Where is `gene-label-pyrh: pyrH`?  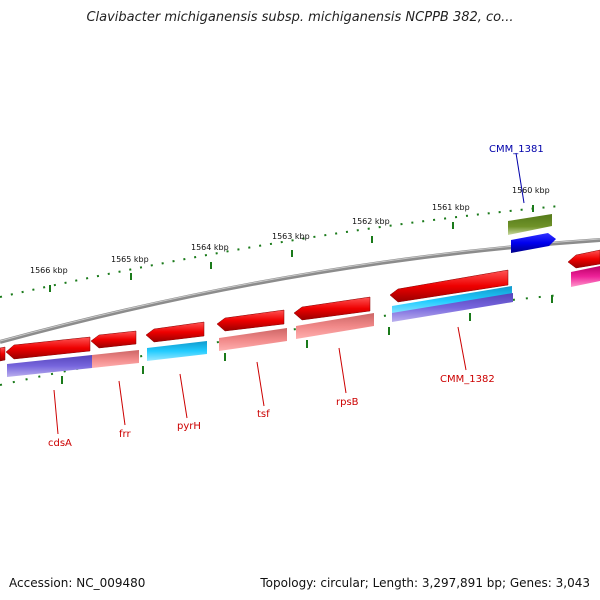 gene-label-pyrh: pyrH is located at coordinates (189, 426).